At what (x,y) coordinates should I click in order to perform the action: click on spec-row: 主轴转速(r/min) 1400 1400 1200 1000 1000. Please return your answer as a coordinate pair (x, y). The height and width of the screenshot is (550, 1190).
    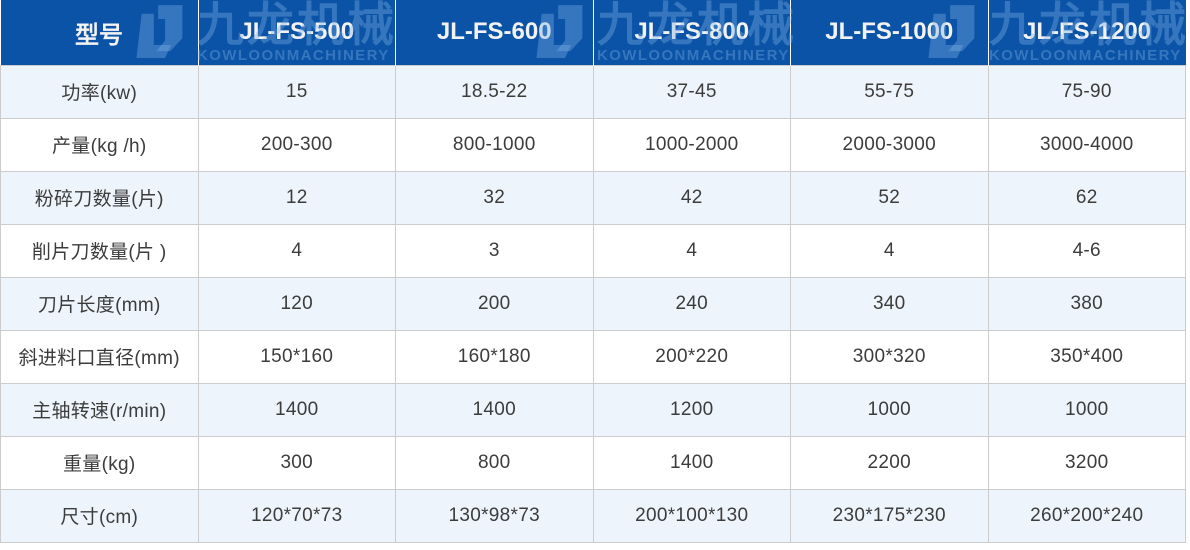
    Looking at the image, I should click on (593, 409).